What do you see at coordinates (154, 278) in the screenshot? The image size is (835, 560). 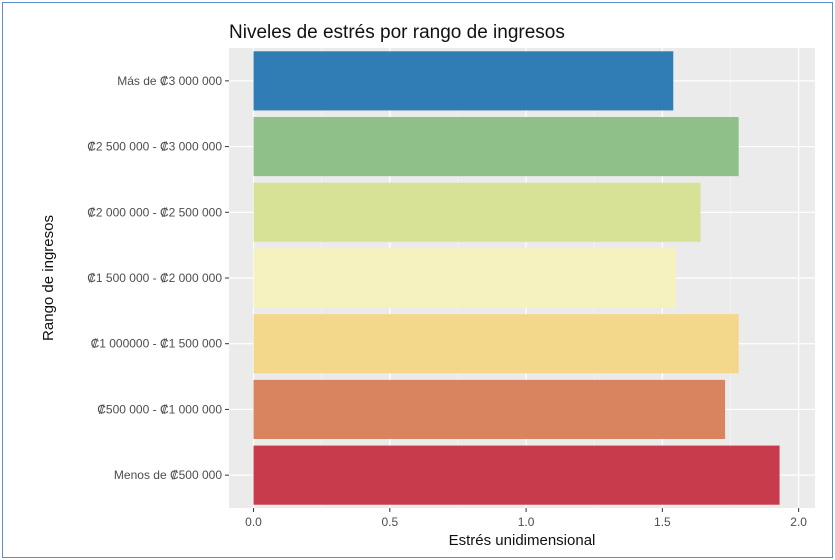 I see `y-tick-label: ₡1 500 000 - ₡2 000 000` at bounding box center [154, 278].